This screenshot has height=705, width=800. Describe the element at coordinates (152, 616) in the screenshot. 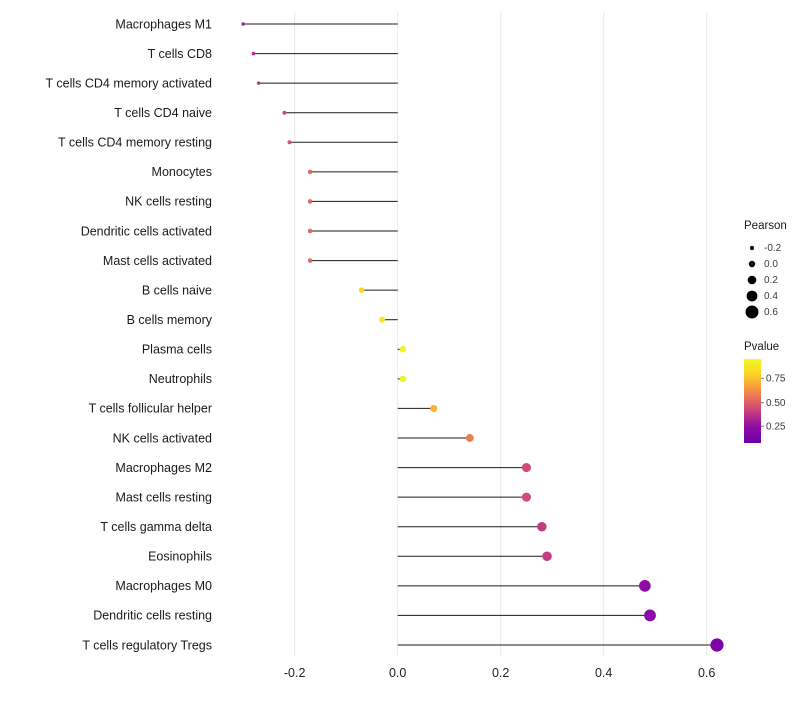

I see `category-label: Dendritic cells resting` at that location.